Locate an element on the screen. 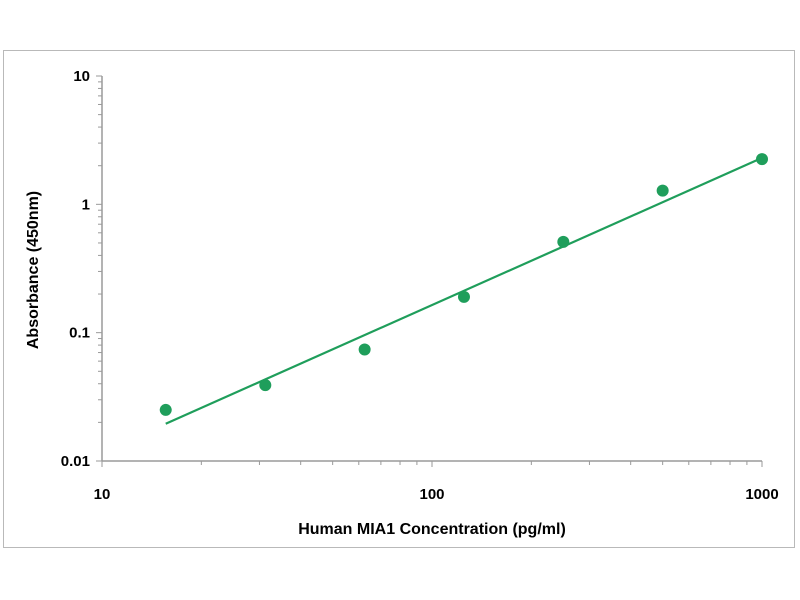 The width and height of the screenshot is (800, 600). y-tick-label: 0.1 is located at coordinates (79, 333).